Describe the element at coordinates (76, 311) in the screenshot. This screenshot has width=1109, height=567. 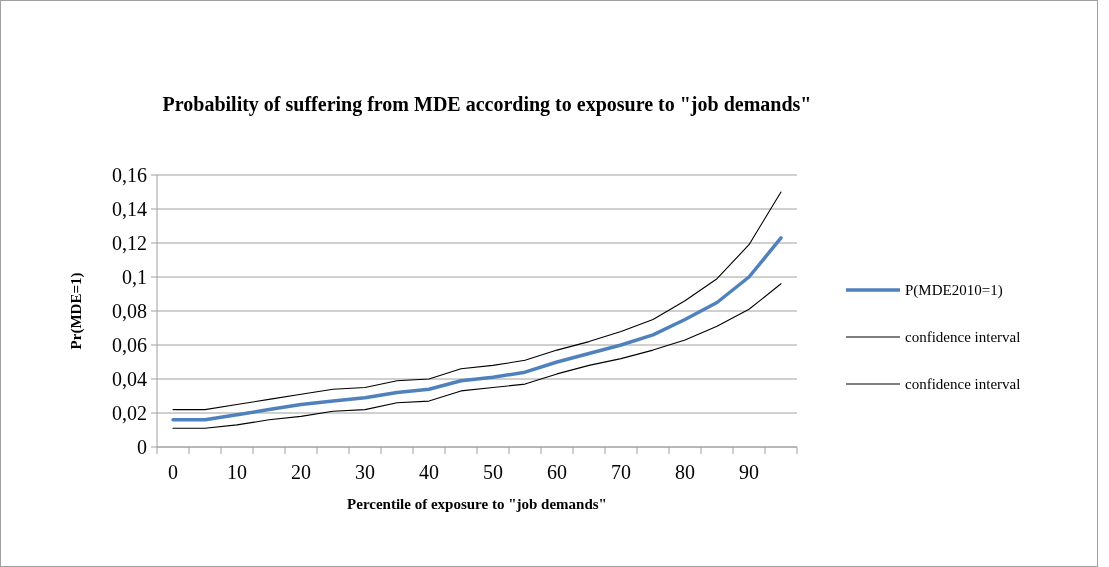
I see `y-axis-title: Pr(MDE=1)` at that location.